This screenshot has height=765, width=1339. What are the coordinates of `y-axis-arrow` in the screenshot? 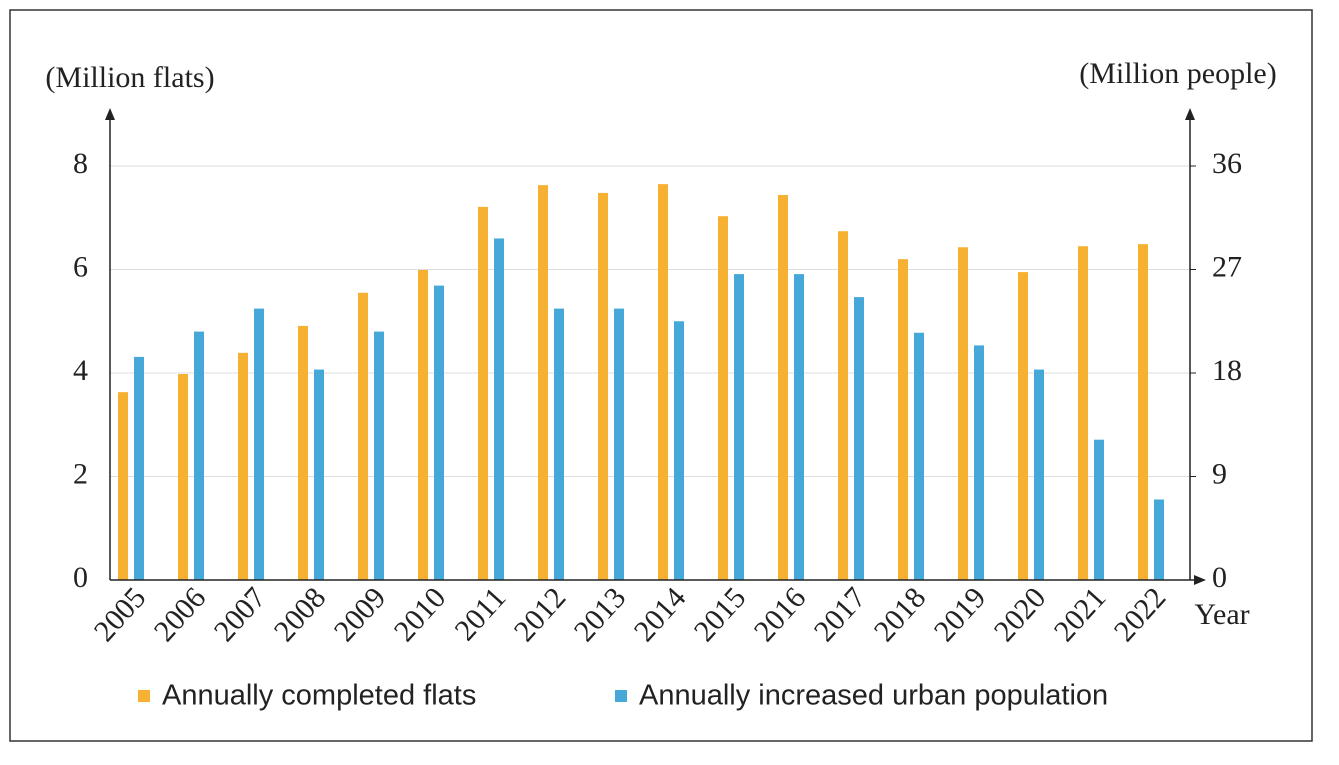 It's located at (110, 114).